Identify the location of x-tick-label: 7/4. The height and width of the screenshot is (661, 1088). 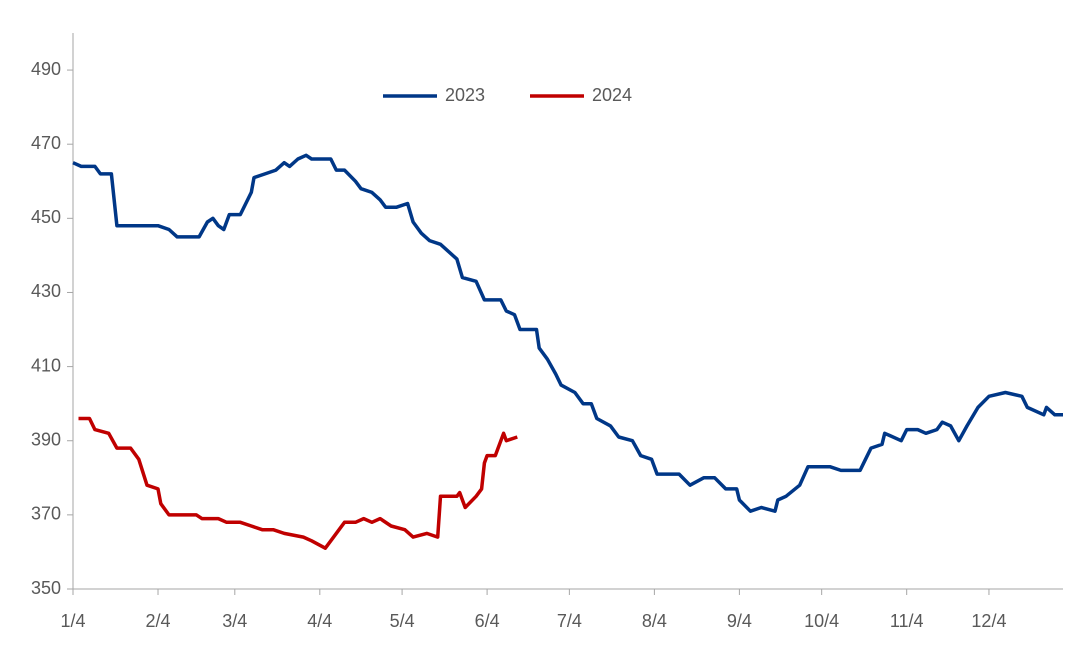
(569, 621).